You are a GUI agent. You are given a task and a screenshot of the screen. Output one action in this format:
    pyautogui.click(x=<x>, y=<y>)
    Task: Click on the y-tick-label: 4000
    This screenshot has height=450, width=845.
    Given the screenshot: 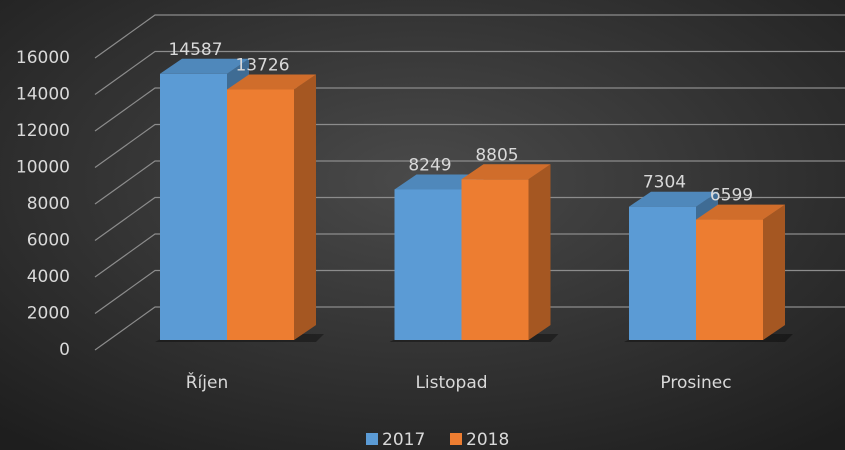 What is the action you would take?
    pyautogui.click(x=48, y=277)
    